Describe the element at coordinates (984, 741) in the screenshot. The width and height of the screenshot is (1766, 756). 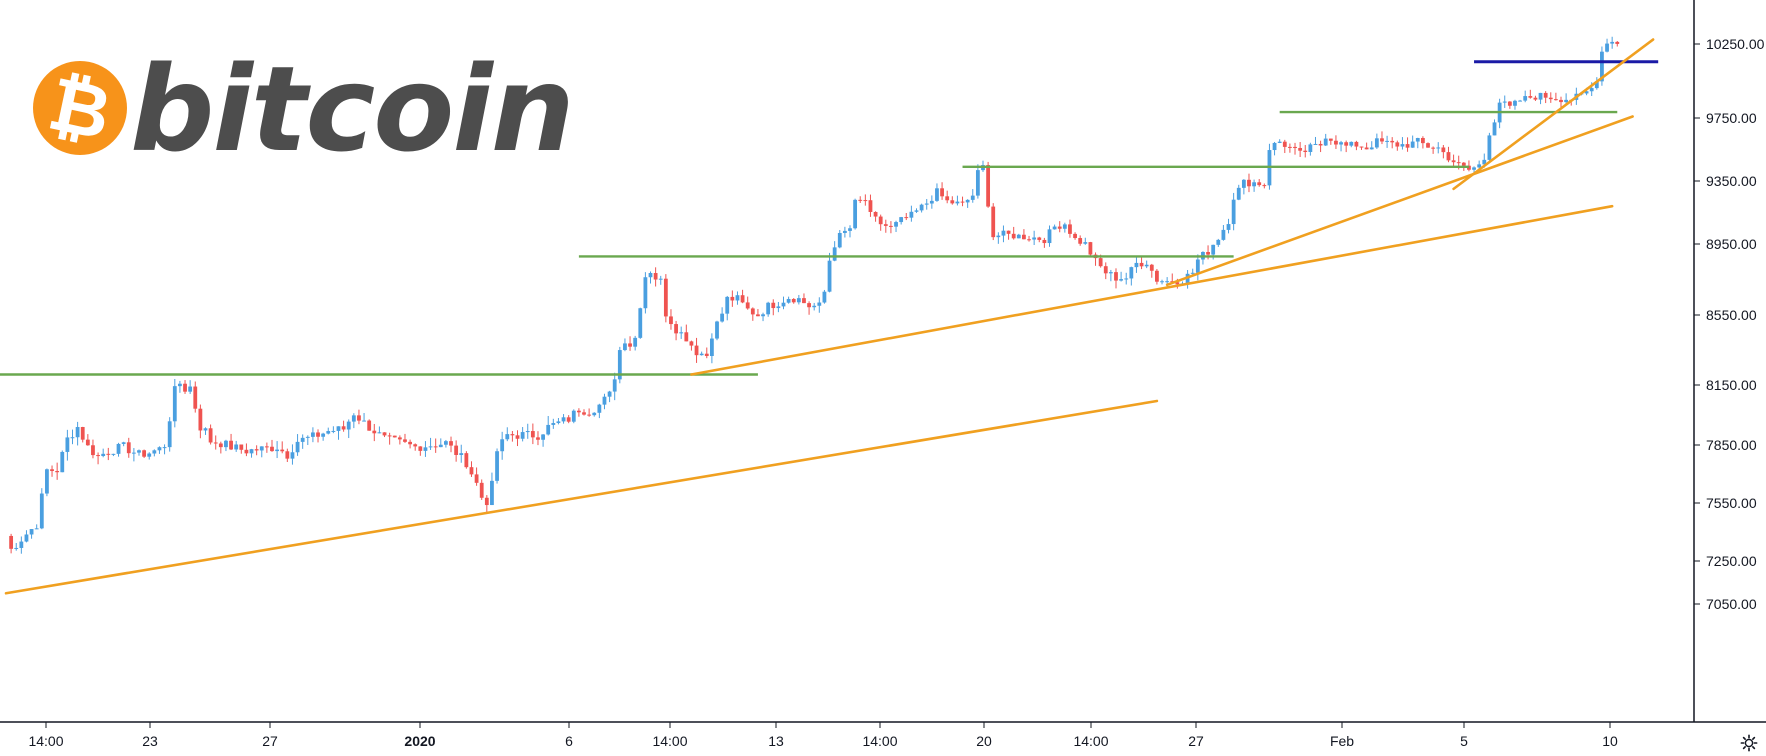
I see `x-tick-label: 20` at that location.